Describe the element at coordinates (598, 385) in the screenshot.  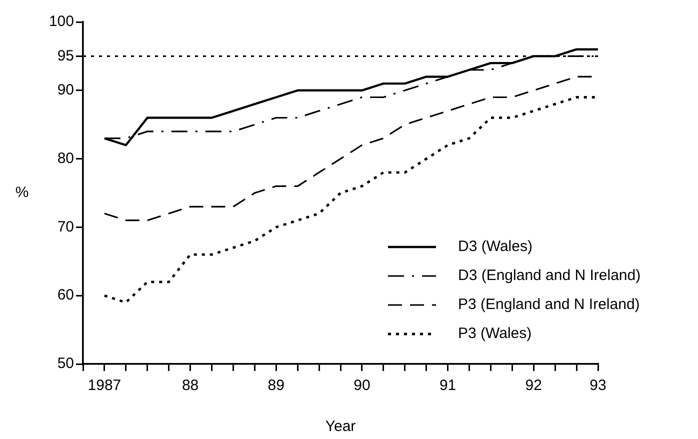
I see `x-tick-label: 93` at that location.